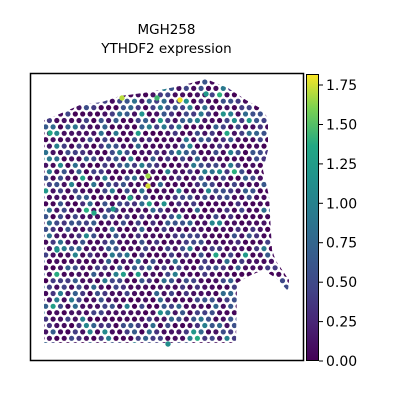 The height and width of the screenshot is (400, 400). What do you see at coordinates (94, 213) in the screenshot?
I see `high-expression-spot` at bounding box center [94, 213].